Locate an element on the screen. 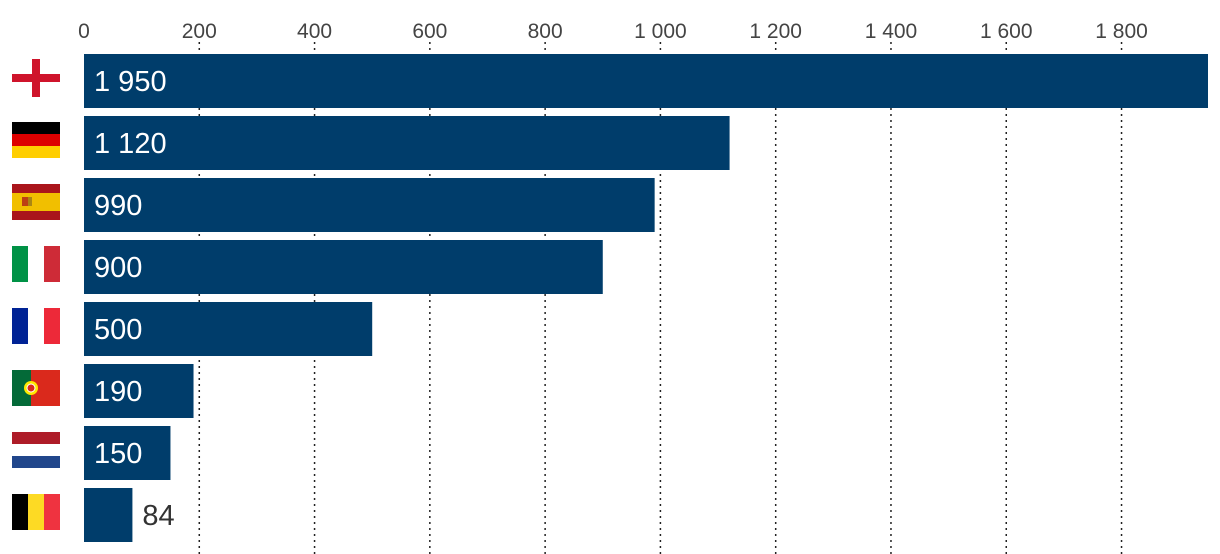 This screenshot has height=554, width=1220. germany-flag-icon is located at coordinates (36, 140).